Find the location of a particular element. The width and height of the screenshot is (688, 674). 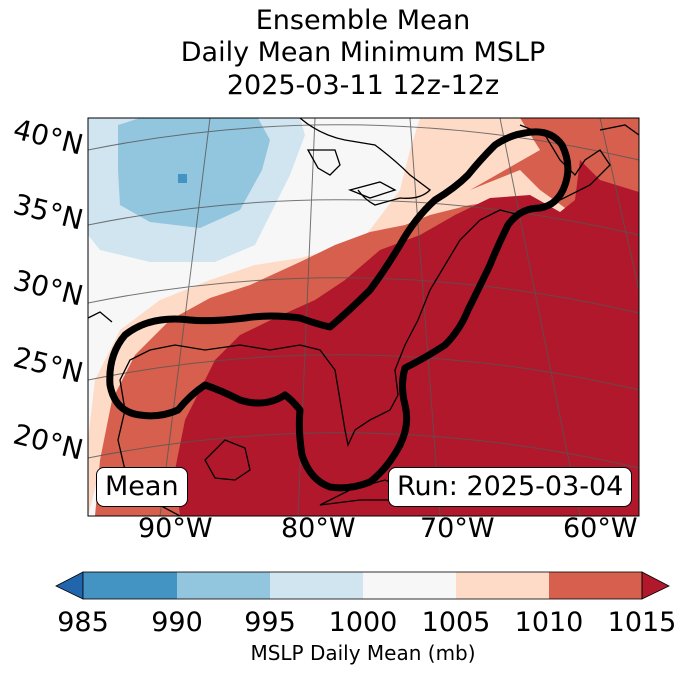

parallel-35n is located at coordinates (363, 217).